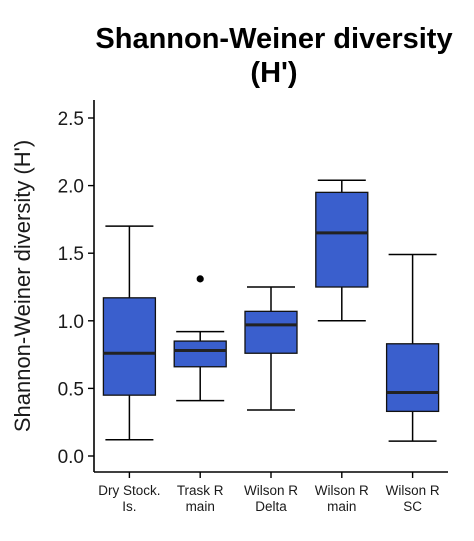 The width and height of the screenshot is (474, 541). What do you see at coordinates (274, 73) in the screenshot?
I see `chart-title-line-2: (H')` at bounding box center [274, 73].